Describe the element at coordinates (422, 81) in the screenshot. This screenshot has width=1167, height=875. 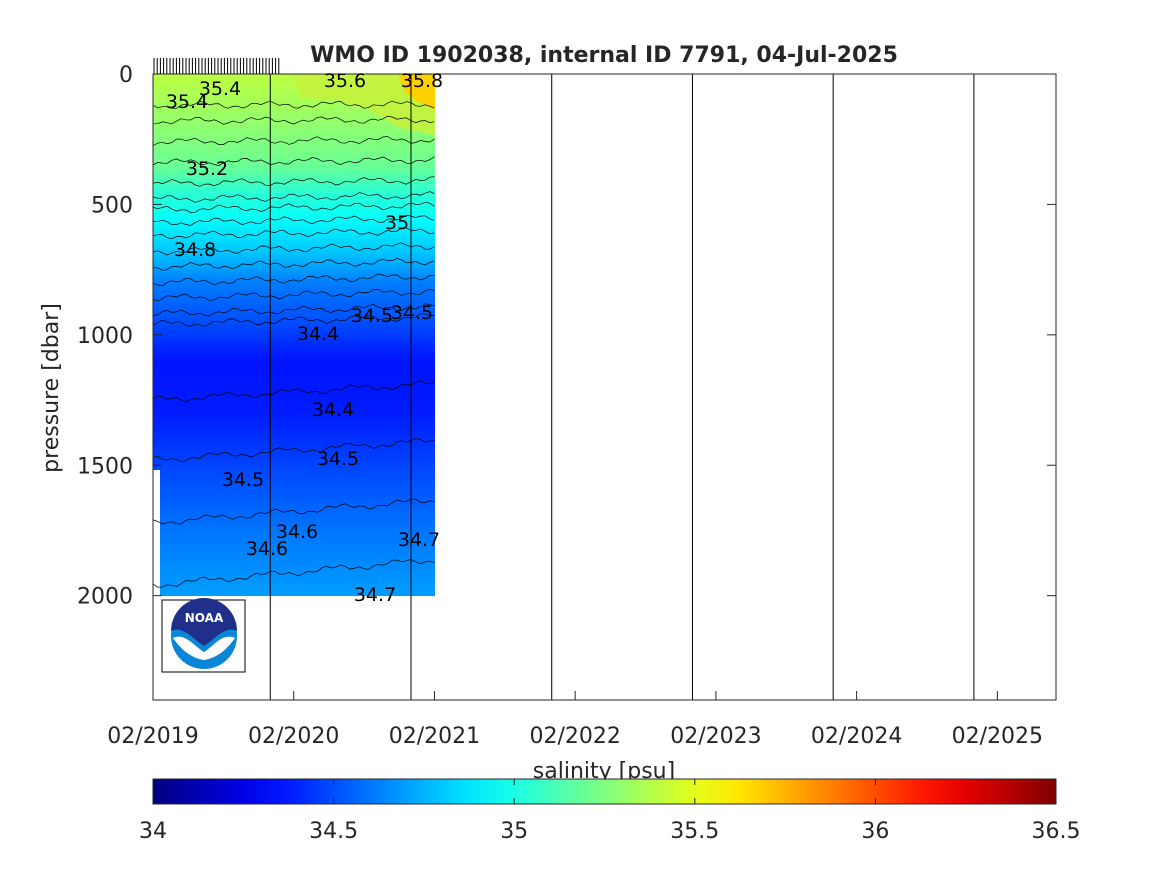
I see `contour-label: 35.8` at that location.